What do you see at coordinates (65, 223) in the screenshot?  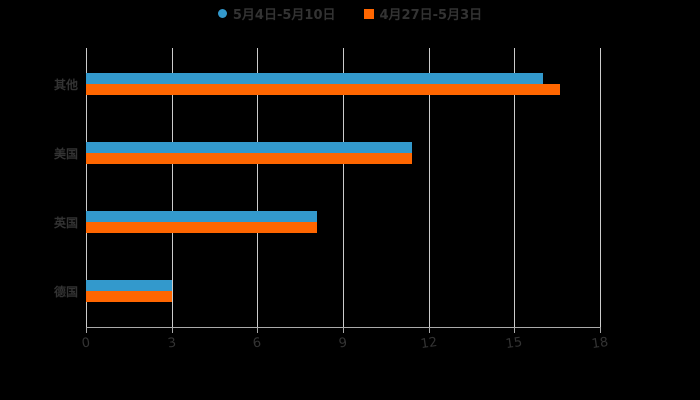 I see `category-label: 英国` at bounding box center [65, 223].